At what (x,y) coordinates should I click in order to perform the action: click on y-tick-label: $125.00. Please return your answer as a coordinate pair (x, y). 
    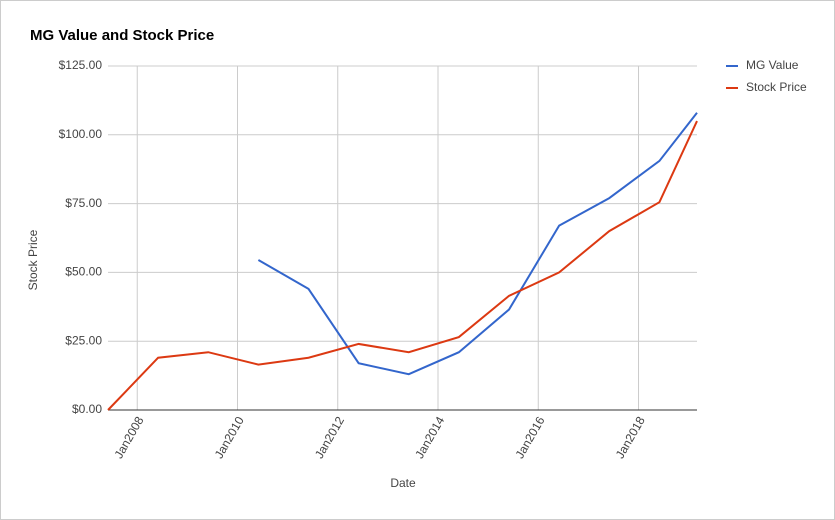
    Looking at the image, I should click on (81, 65).